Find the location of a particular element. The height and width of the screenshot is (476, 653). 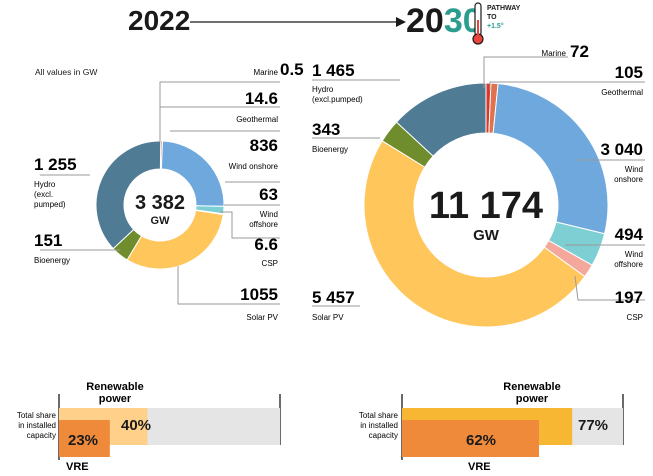

share-2030-label-3: capacity is located at coordinates (383, 435).